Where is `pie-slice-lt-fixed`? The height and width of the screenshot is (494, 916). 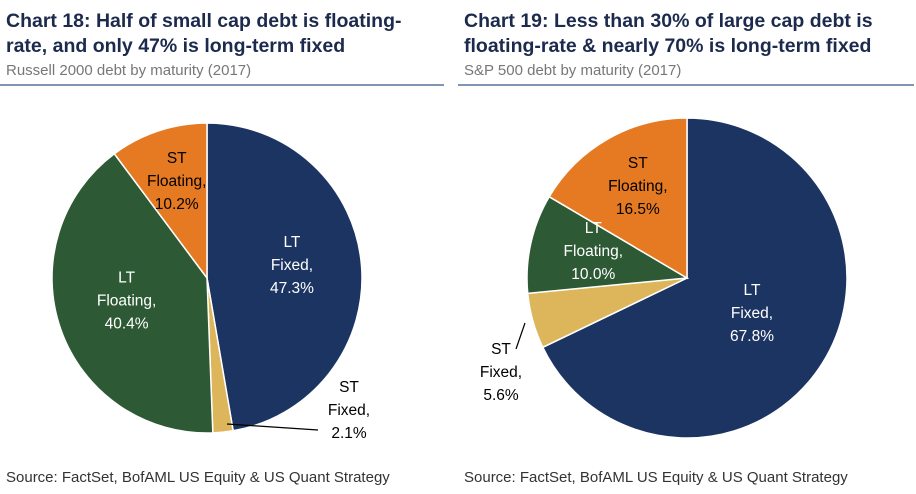 pie-slice-lt-fixed is located at coordinates (284, 277).